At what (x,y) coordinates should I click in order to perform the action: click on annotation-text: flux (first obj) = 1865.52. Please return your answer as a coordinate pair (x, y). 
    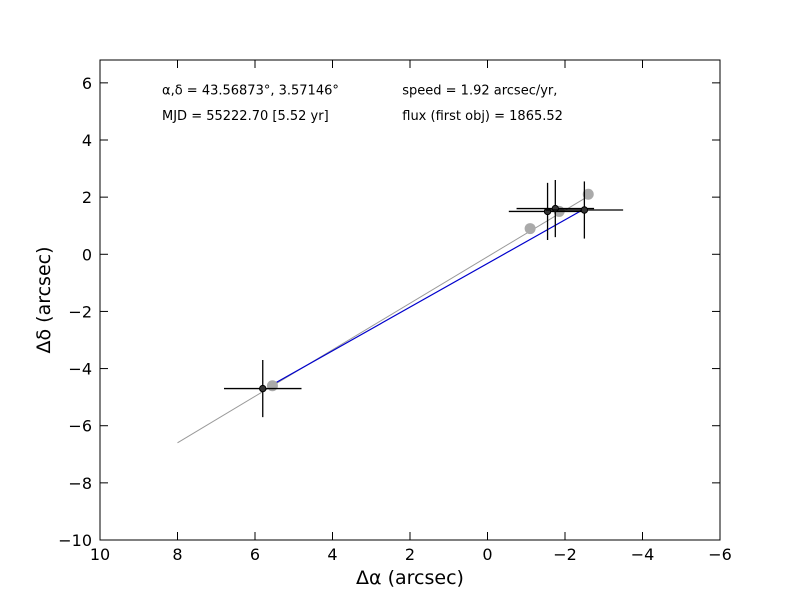
    Looking at the image, I should click on (482, 116).